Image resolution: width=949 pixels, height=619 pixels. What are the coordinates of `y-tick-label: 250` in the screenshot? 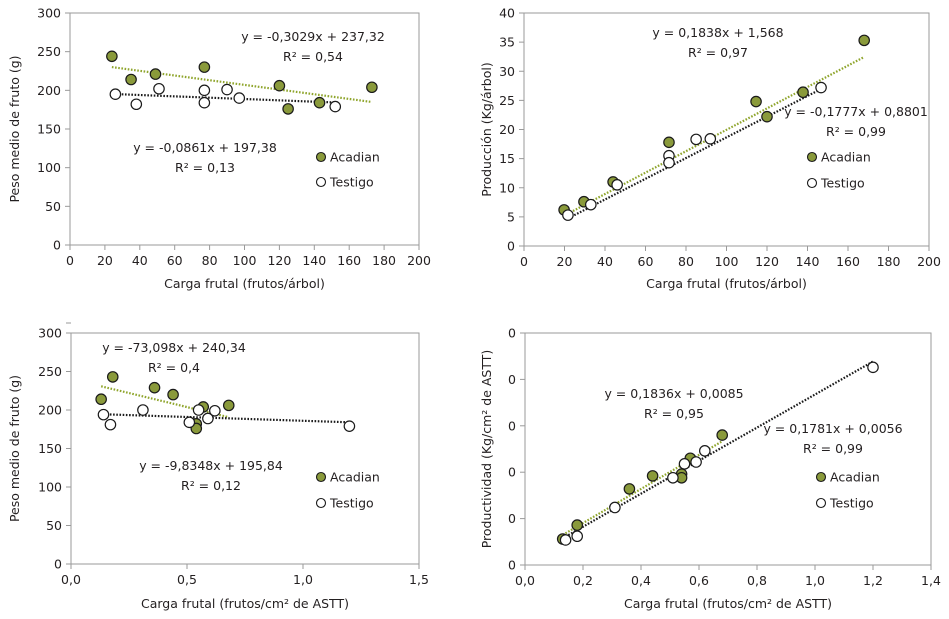 It's located at (49, 51).